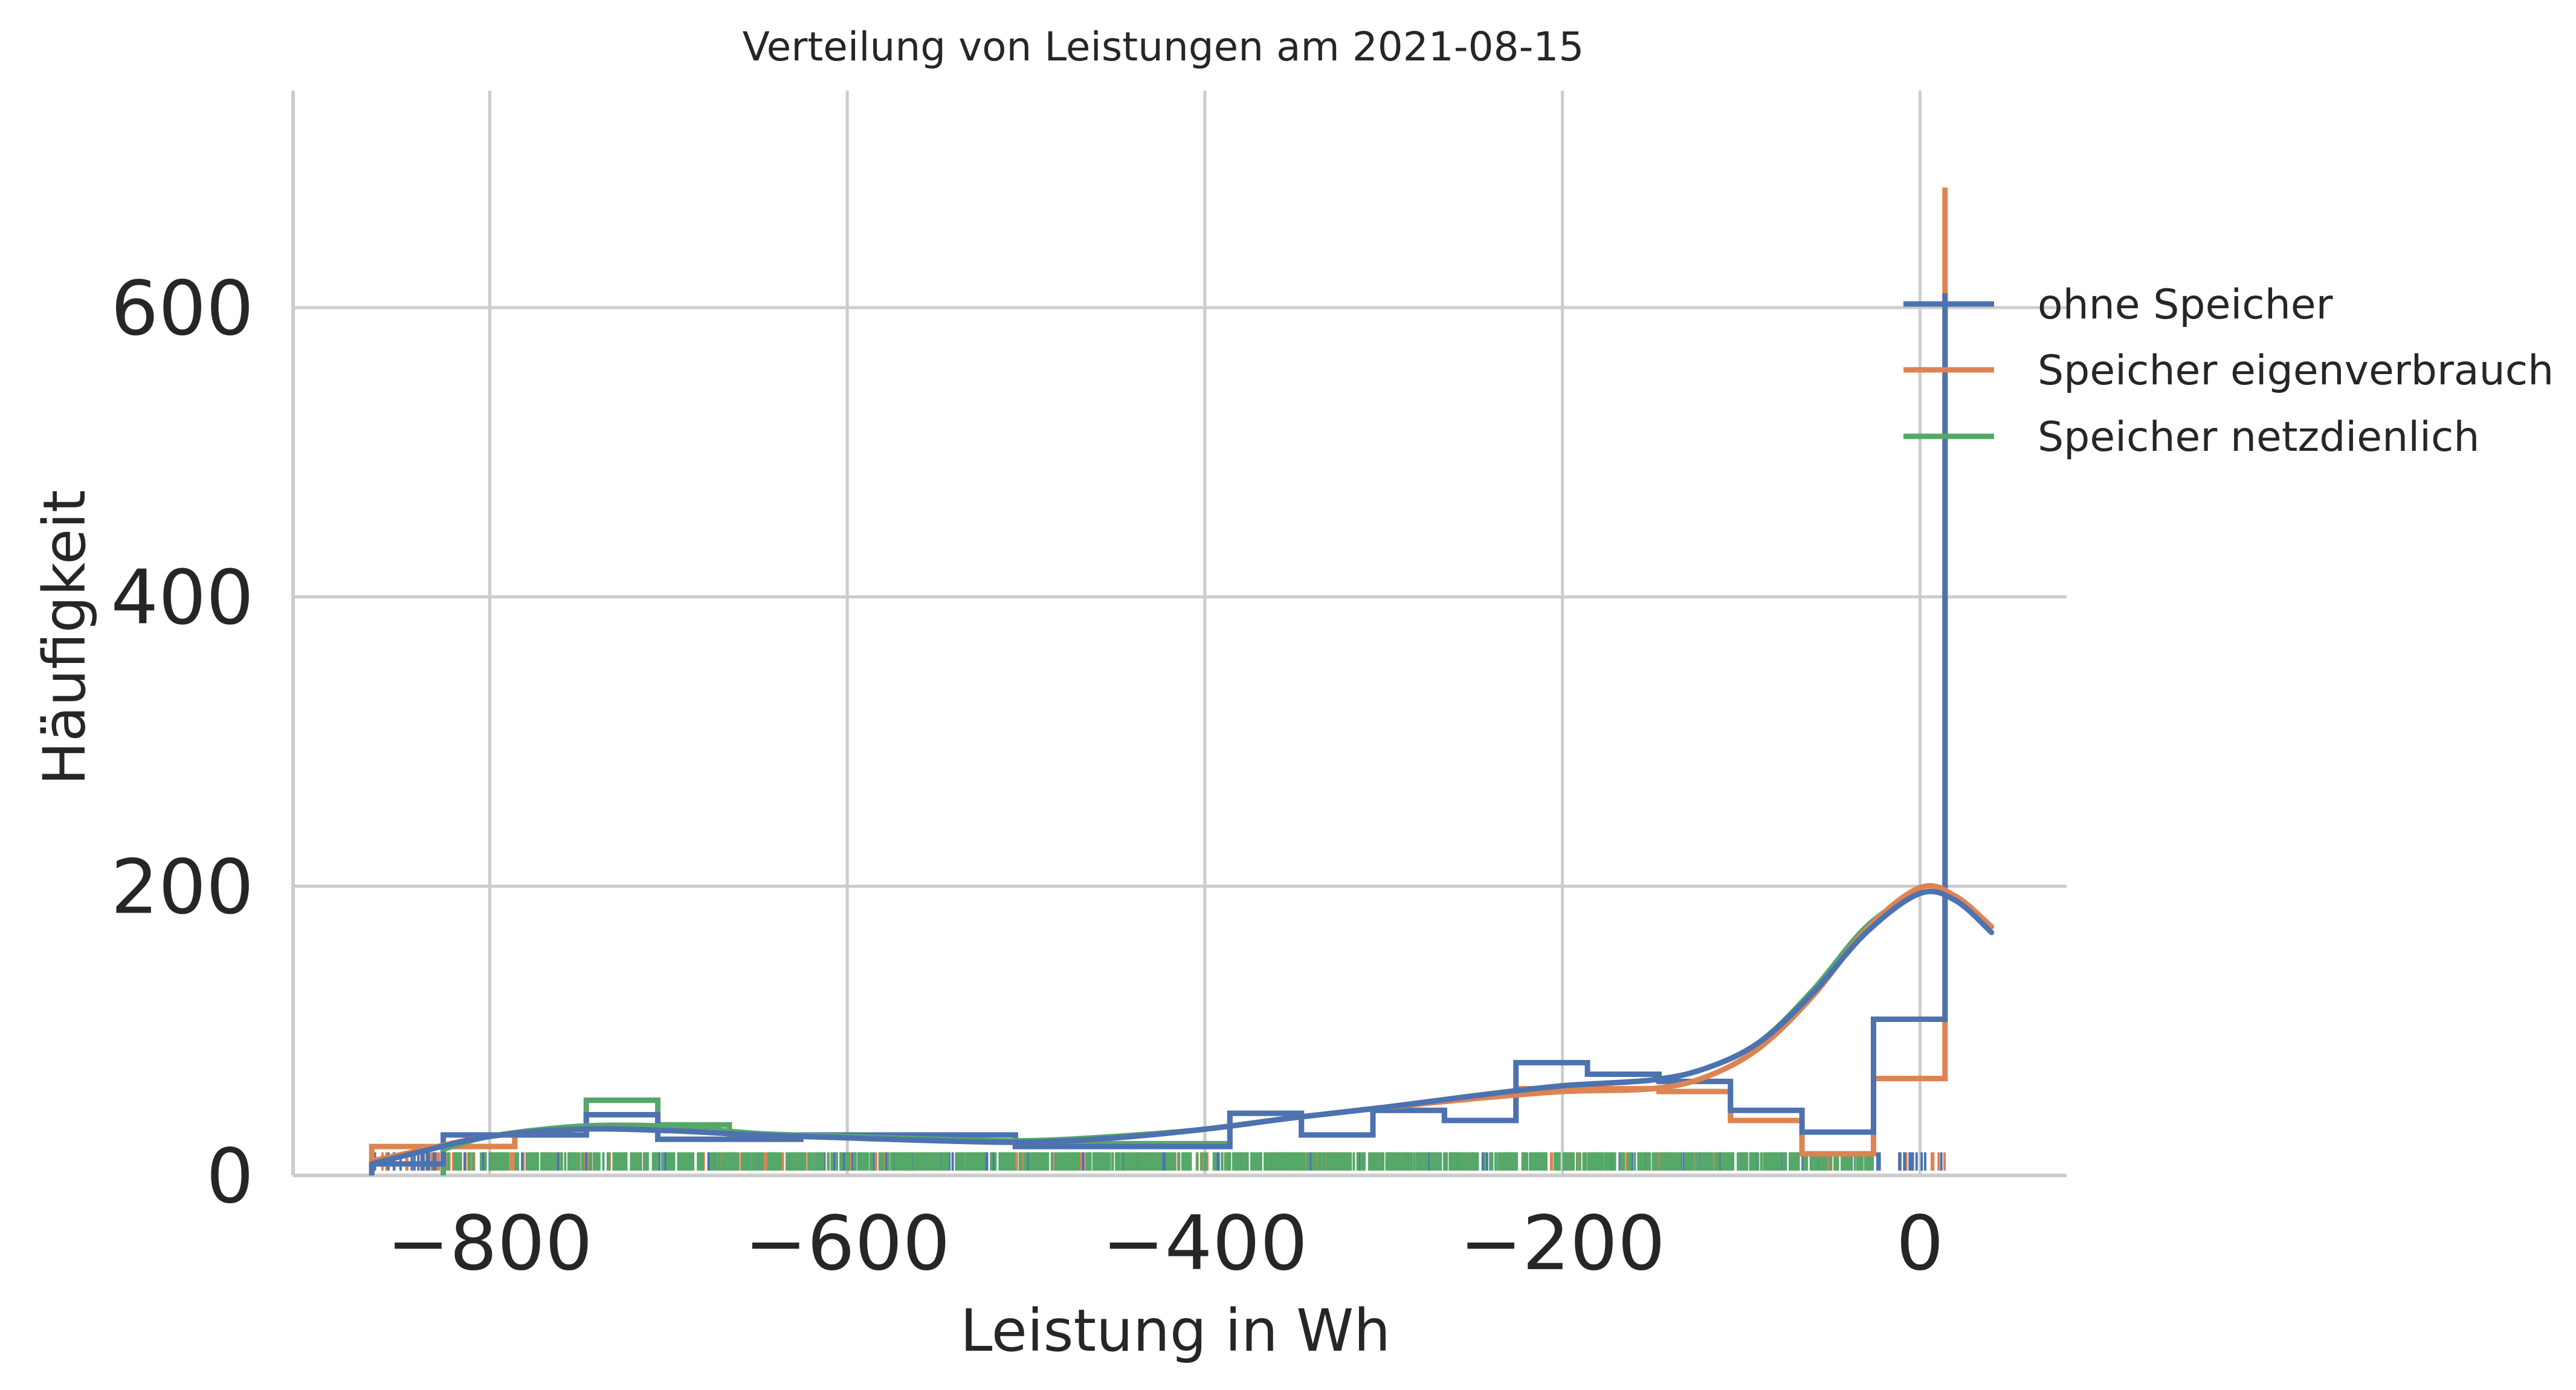  What do you see at coordinates (182, 308) in the screenshot?
I see `y-tick-label: 600` at bounding box center [182, 308].